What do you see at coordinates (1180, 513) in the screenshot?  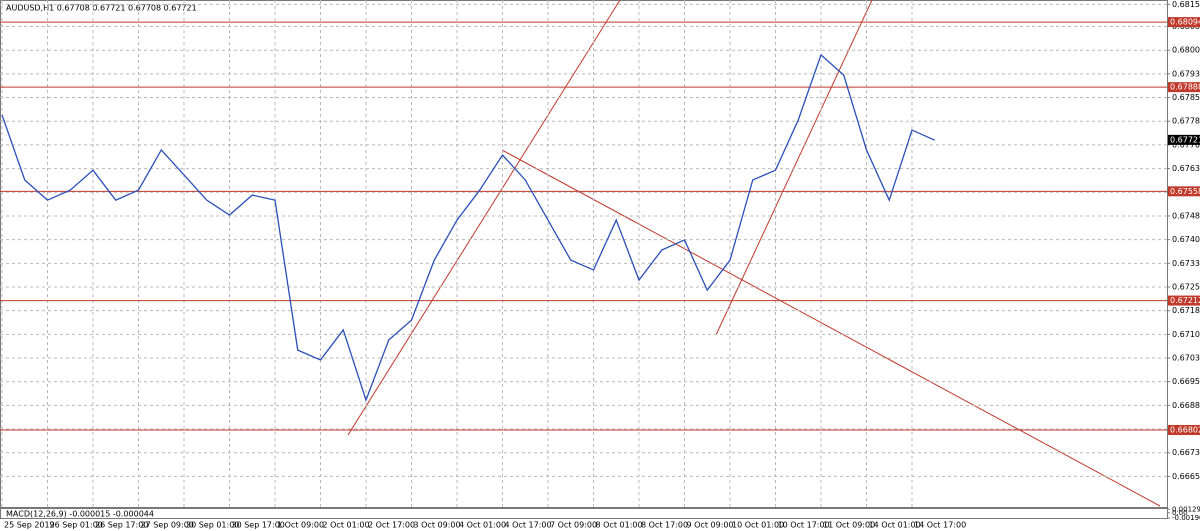 I see `macd-tick-label: 0.00` at bounding box center [1180, 513].